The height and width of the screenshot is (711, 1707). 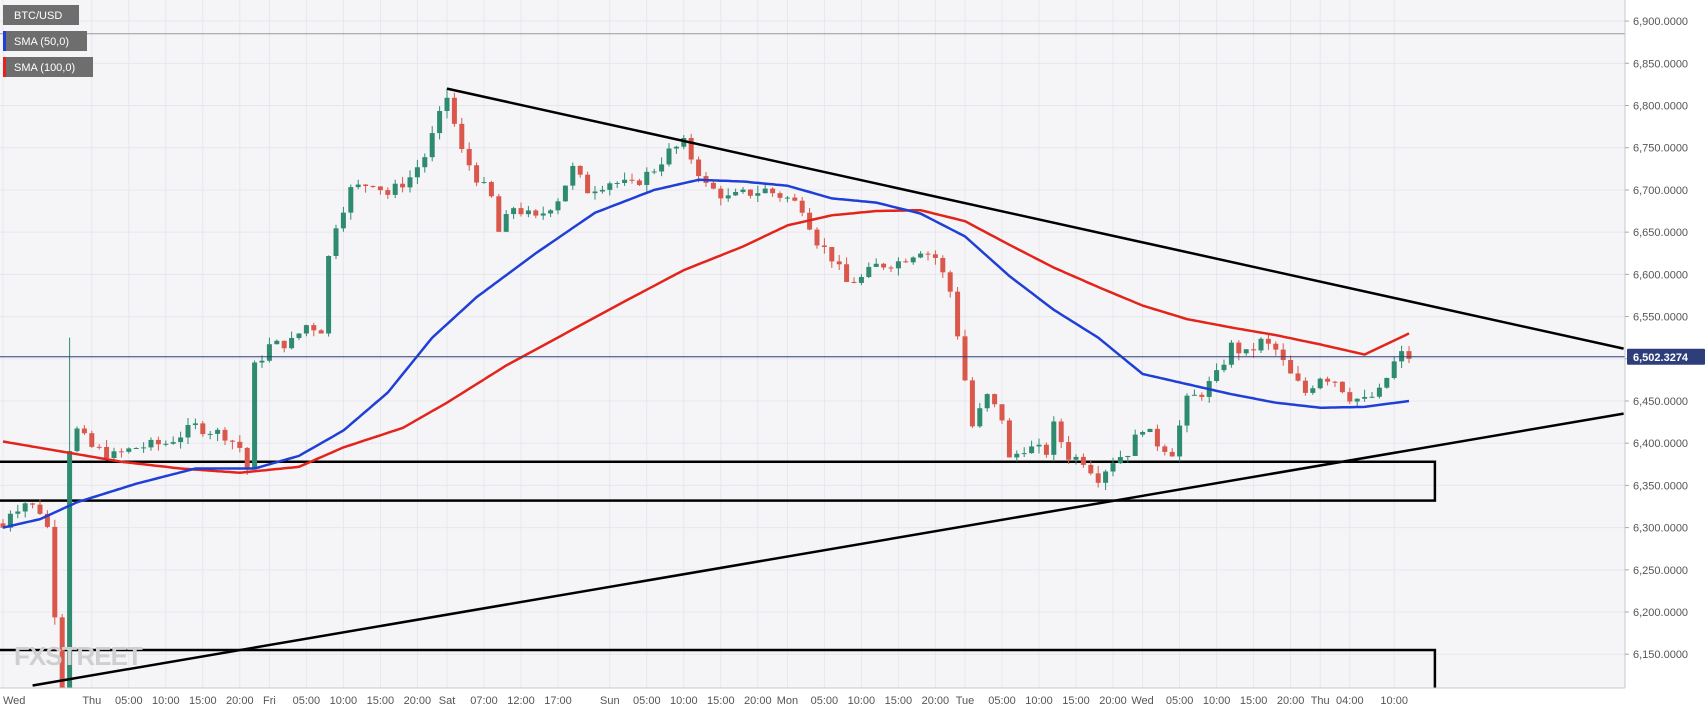 I want to click on support-zone-upper, so click(x=718, y=481).